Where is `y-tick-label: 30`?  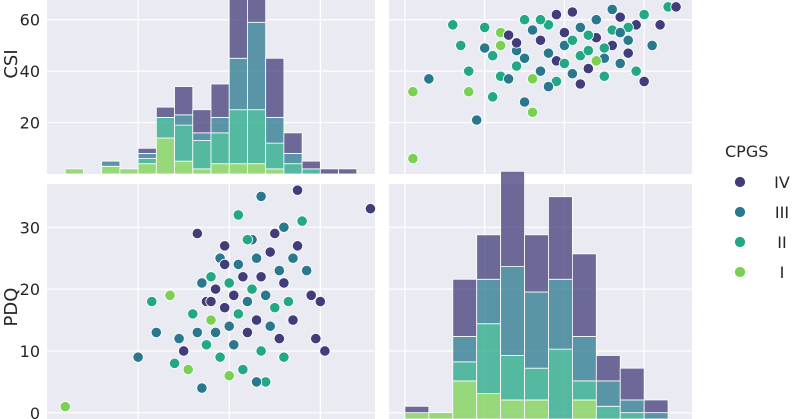
y-tick-label: 30 is located at coordinates (30, 227).